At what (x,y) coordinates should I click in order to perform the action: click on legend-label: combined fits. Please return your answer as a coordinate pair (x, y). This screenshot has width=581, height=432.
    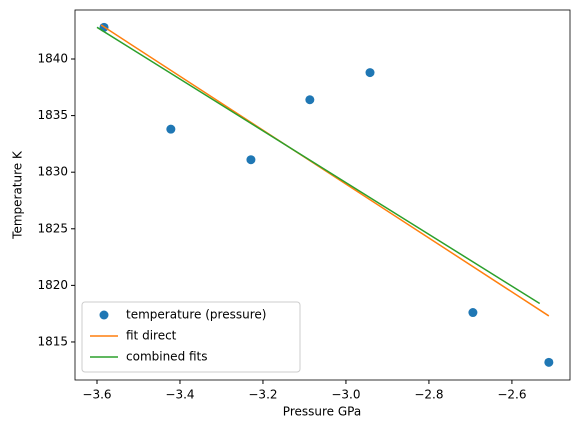
    Looking at the image, I should click on (167, 357).